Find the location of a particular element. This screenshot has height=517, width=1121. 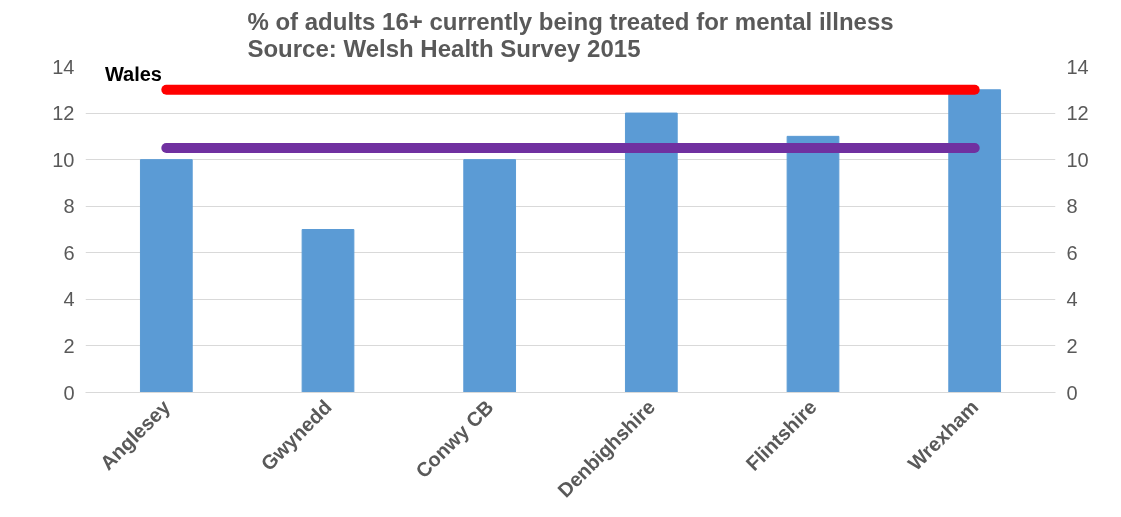

y-tick-label: 8 is located at coordinates (69, 206).